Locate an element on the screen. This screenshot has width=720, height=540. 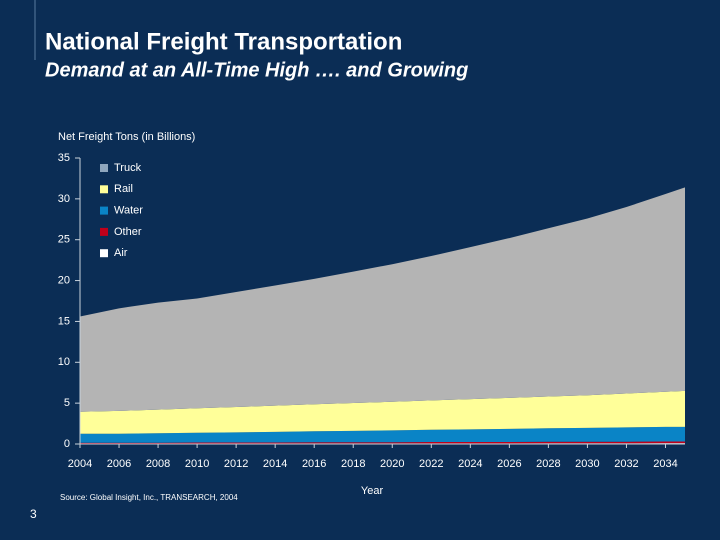
x-tick-label: 2024 is located at coordinates (470, 464).